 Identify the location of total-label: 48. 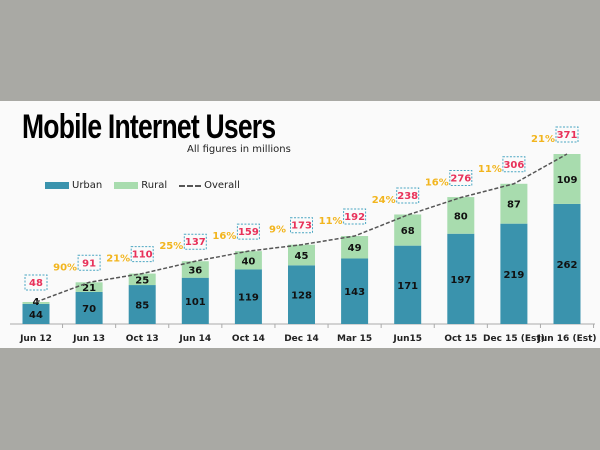
(36, 283).